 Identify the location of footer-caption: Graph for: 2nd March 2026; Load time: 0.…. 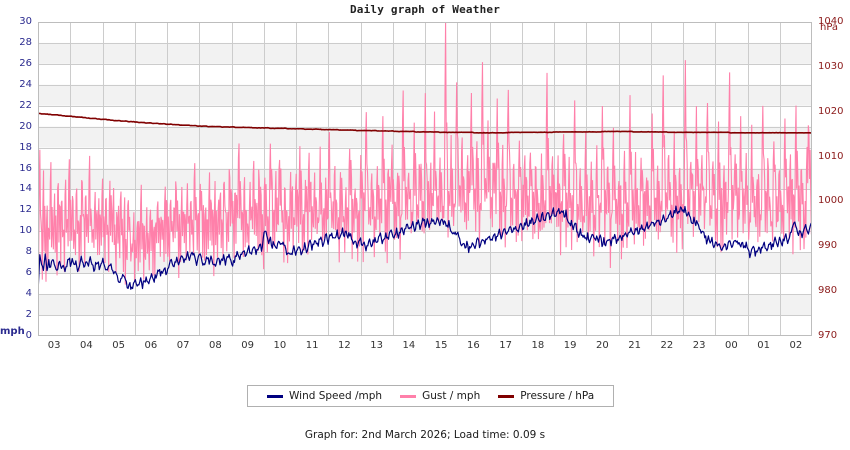
(425, 435).